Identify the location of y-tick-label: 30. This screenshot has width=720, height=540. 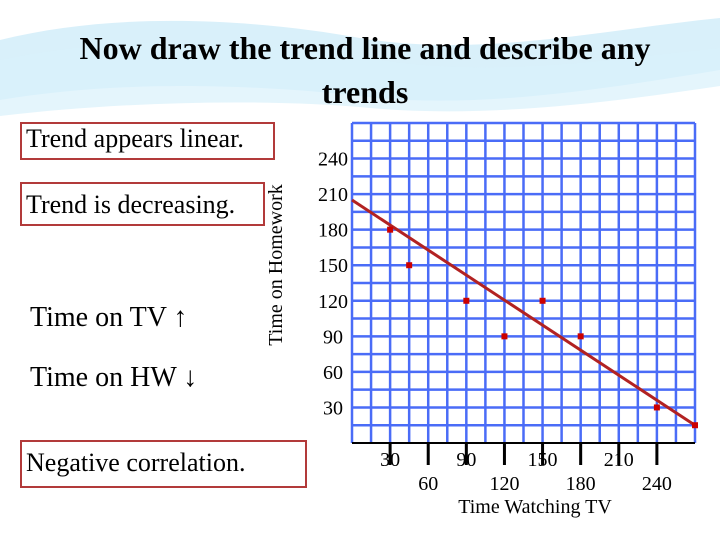
(333, 408).